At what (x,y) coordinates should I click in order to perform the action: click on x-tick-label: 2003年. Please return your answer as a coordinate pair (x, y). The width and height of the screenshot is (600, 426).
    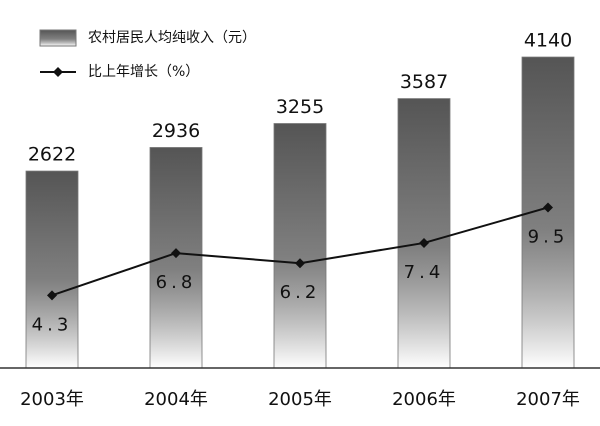
    Looking at the image, I should click on (52, 399).